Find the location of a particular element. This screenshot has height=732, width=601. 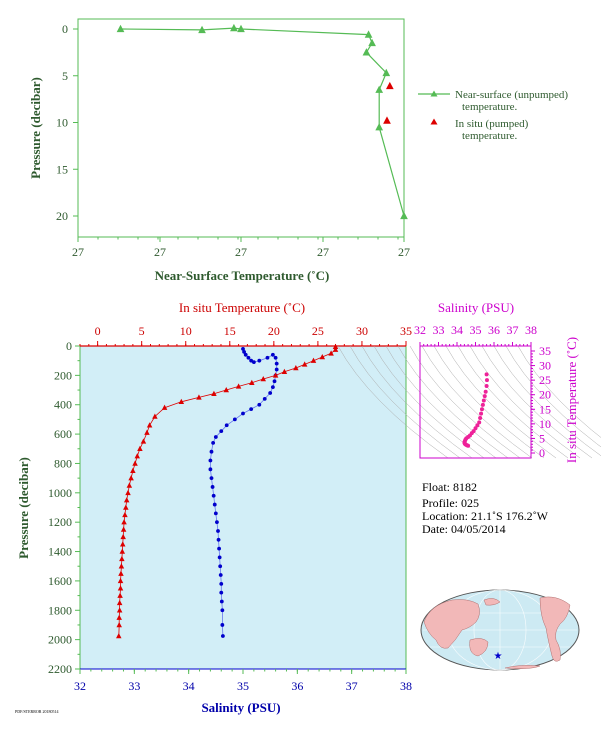

ts-density-contours is located at coordinates (469, 402).